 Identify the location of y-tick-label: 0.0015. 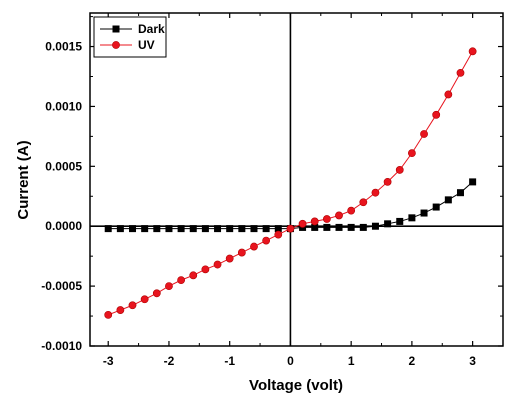
(63, 47).